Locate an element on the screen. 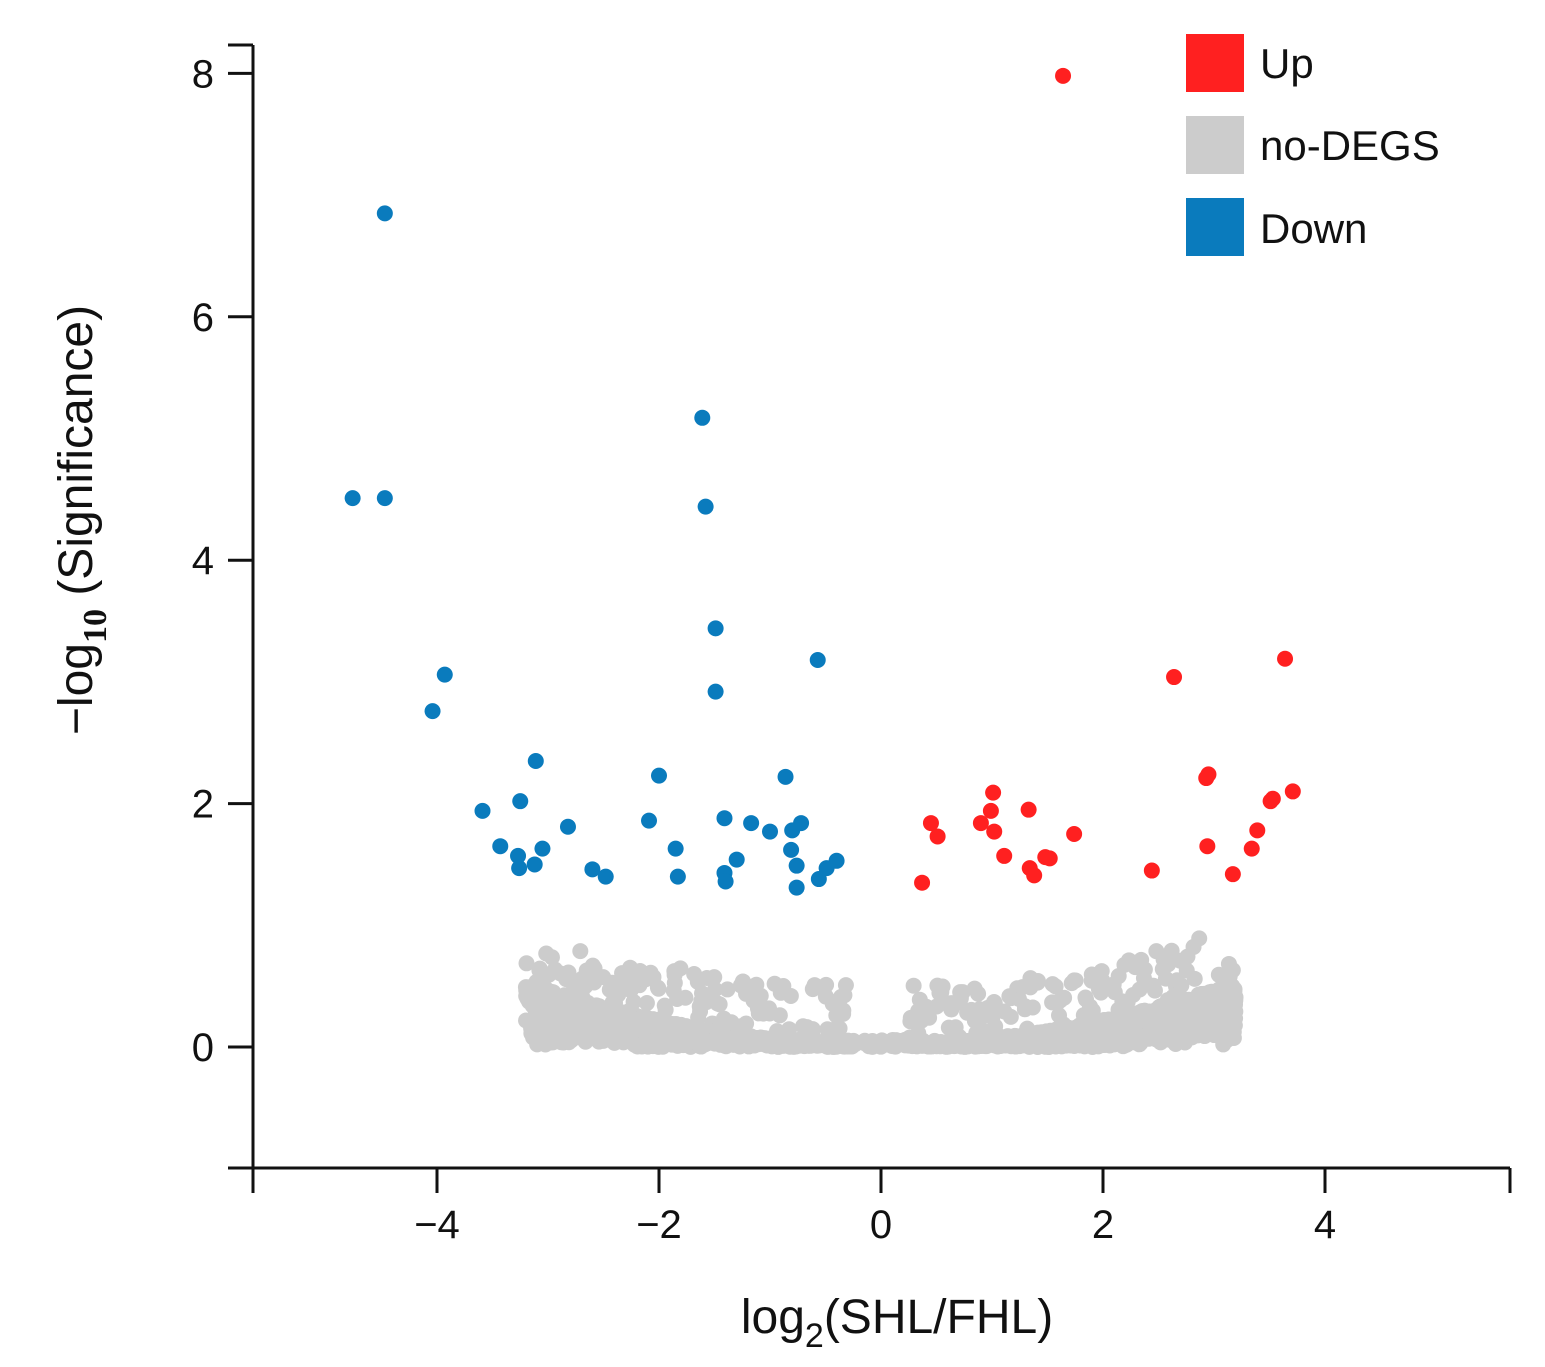  legend-swatch-no-degs is located at coordinates (1215, 145).